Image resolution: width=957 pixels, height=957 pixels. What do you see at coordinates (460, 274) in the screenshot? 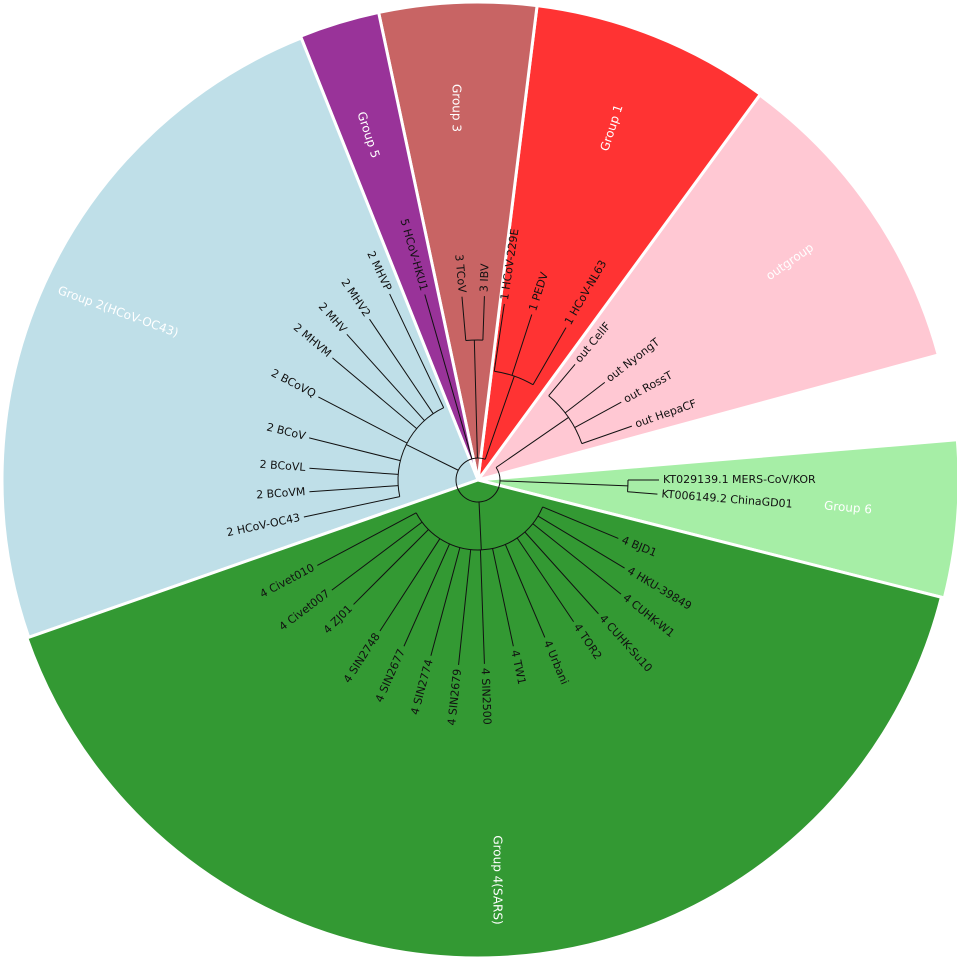
I see `leaf-label: 3 TCoV` at bounding box center [460, 274].